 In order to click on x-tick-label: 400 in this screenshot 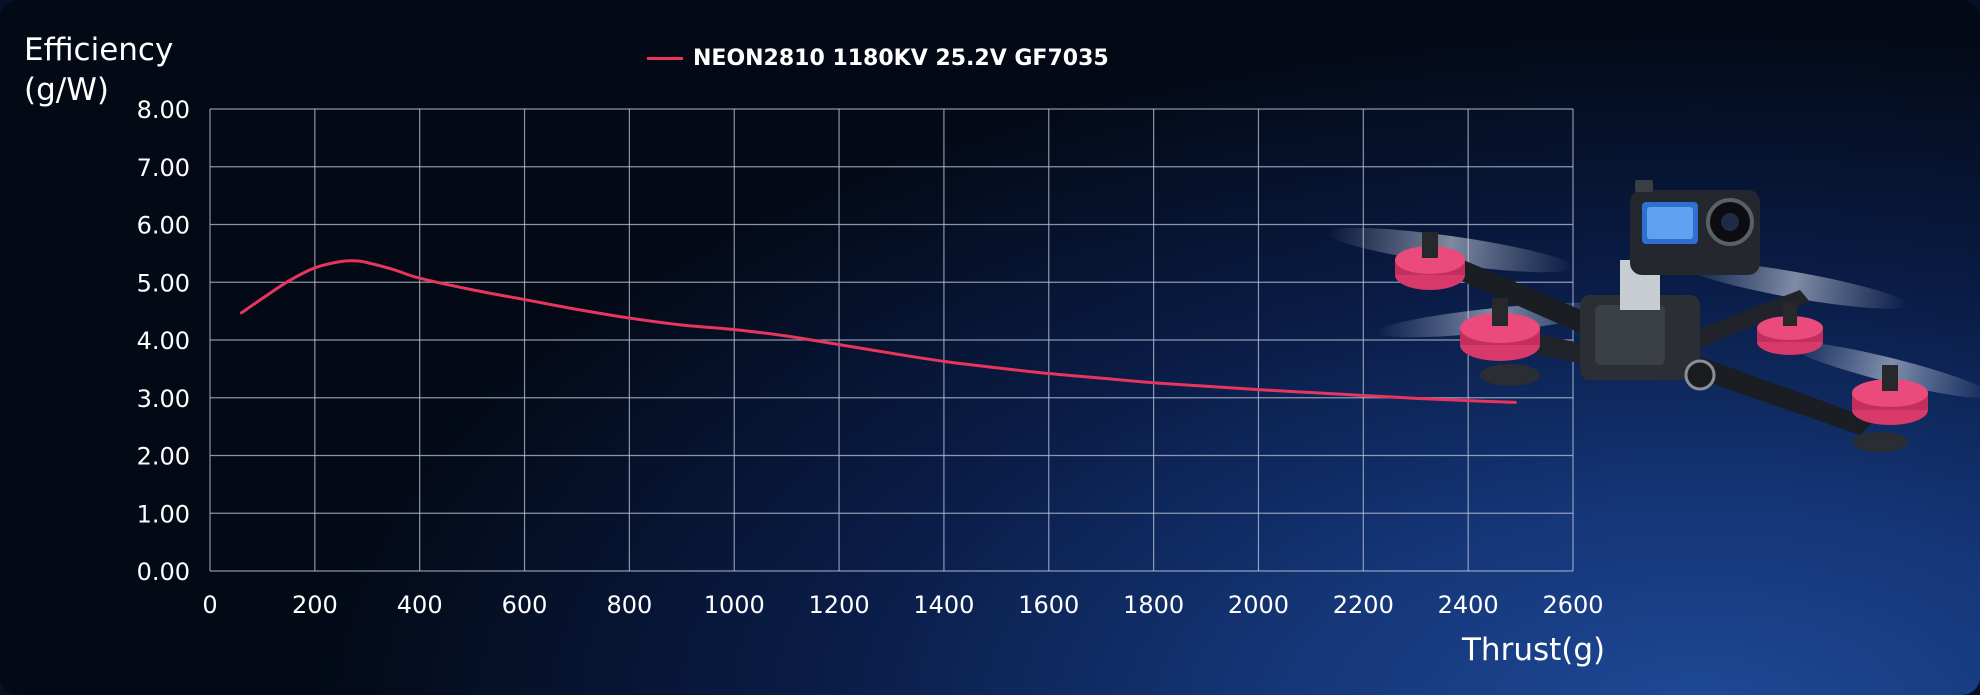, I will do `click(420, 605)`.